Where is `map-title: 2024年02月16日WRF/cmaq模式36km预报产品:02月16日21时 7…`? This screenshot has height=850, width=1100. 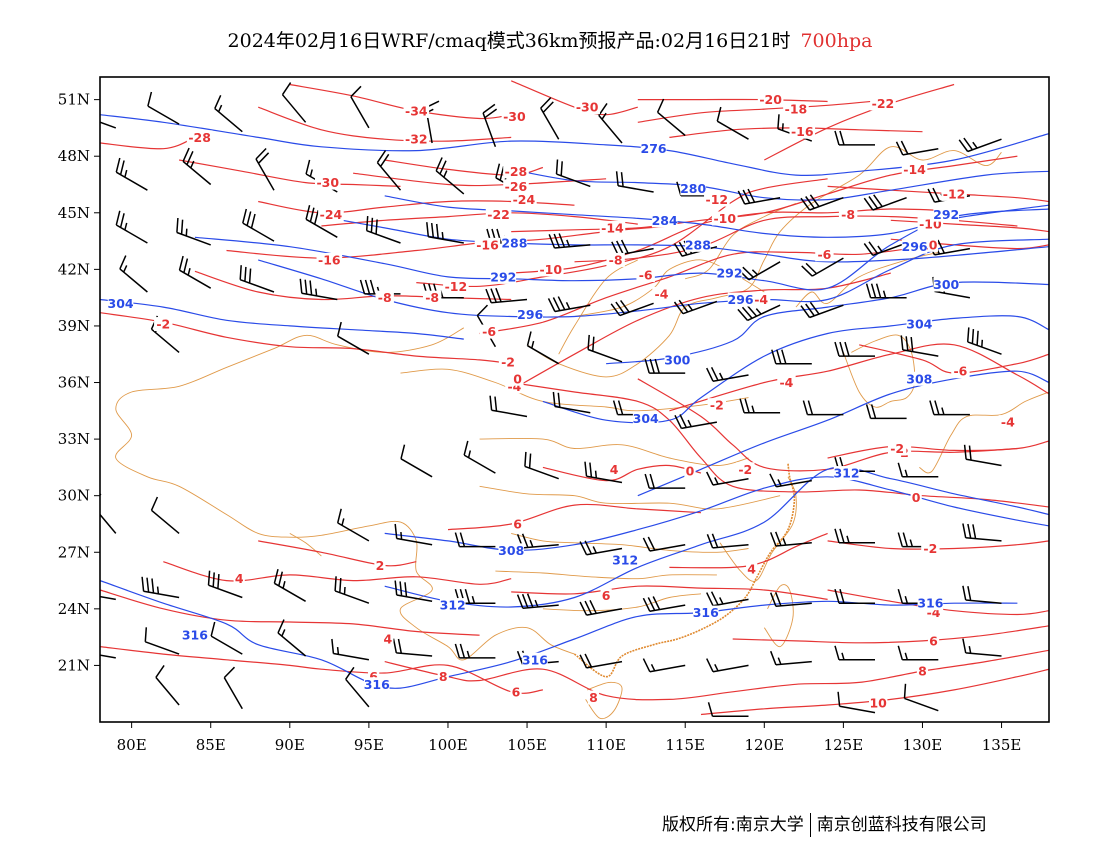 map-title: 2024年02月16日WRF/cmaq模式36km预报产品:02月16日21时 7… is located at coordinates (550, 39).